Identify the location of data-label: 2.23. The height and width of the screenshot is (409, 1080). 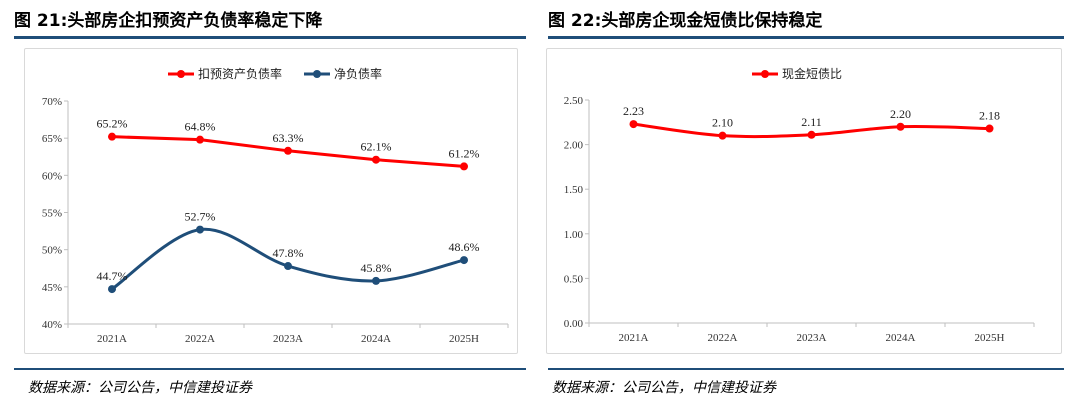
(633, 111).